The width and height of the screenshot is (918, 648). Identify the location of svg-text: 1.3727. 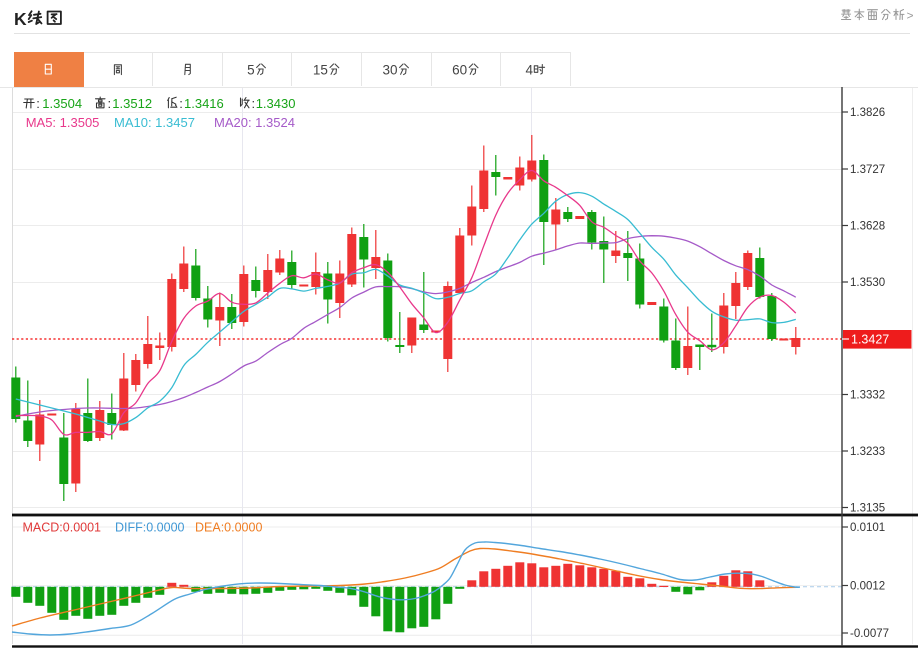
(867, 170).